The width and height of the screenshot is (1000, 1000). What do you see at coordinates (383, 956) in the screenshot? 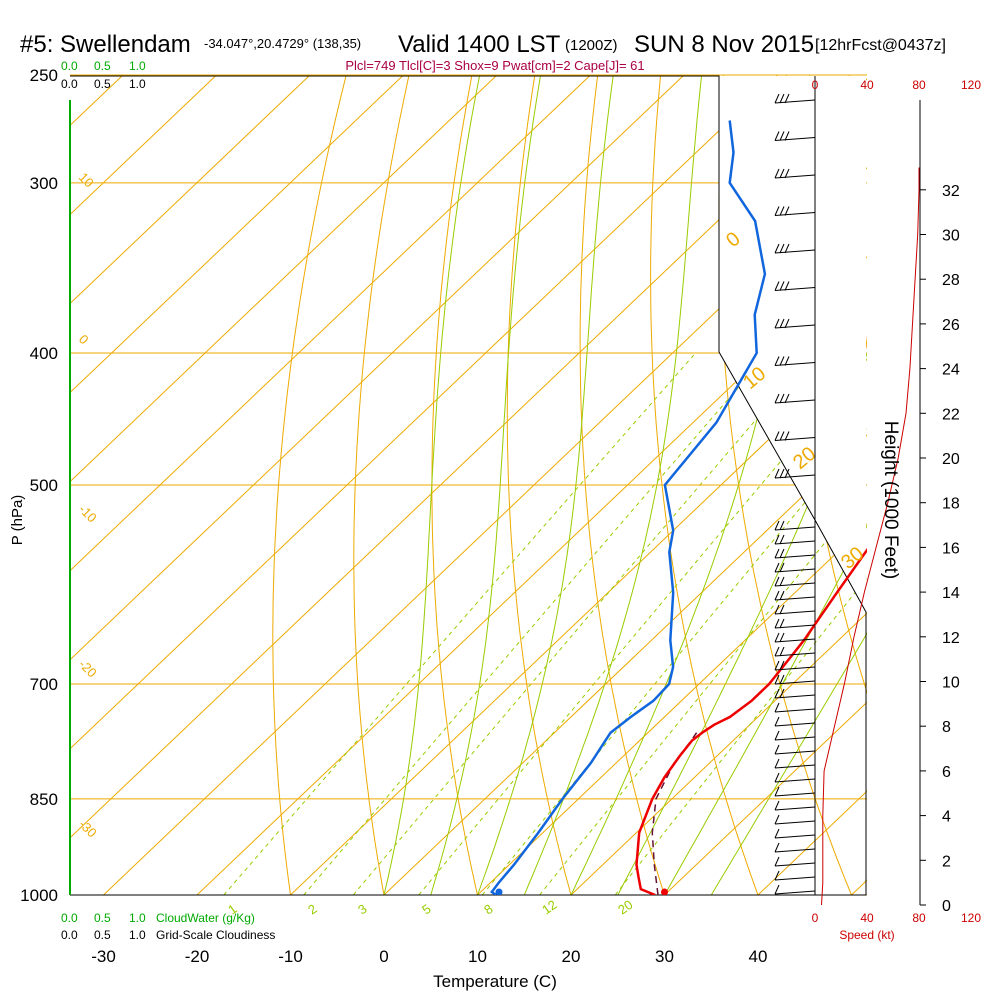
I see `x-tick-label: 0` at bounding box center [383, 956].